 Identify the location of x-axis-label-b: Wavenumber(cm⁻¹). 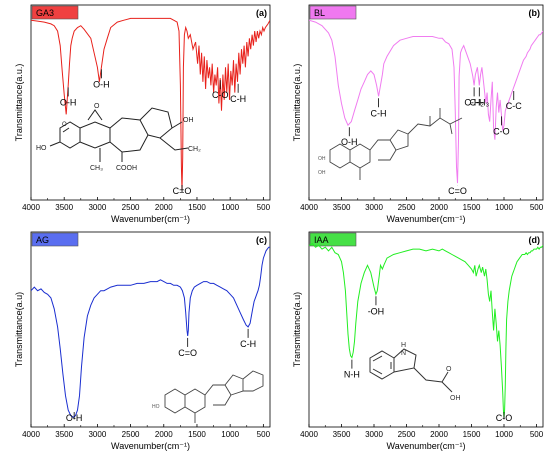
(426, 219).